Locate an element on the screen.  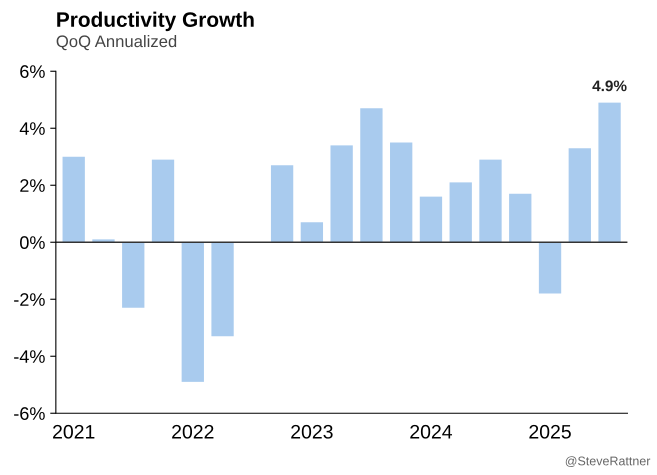
y-tick-label: -4% is located at coordinates (29, 356).